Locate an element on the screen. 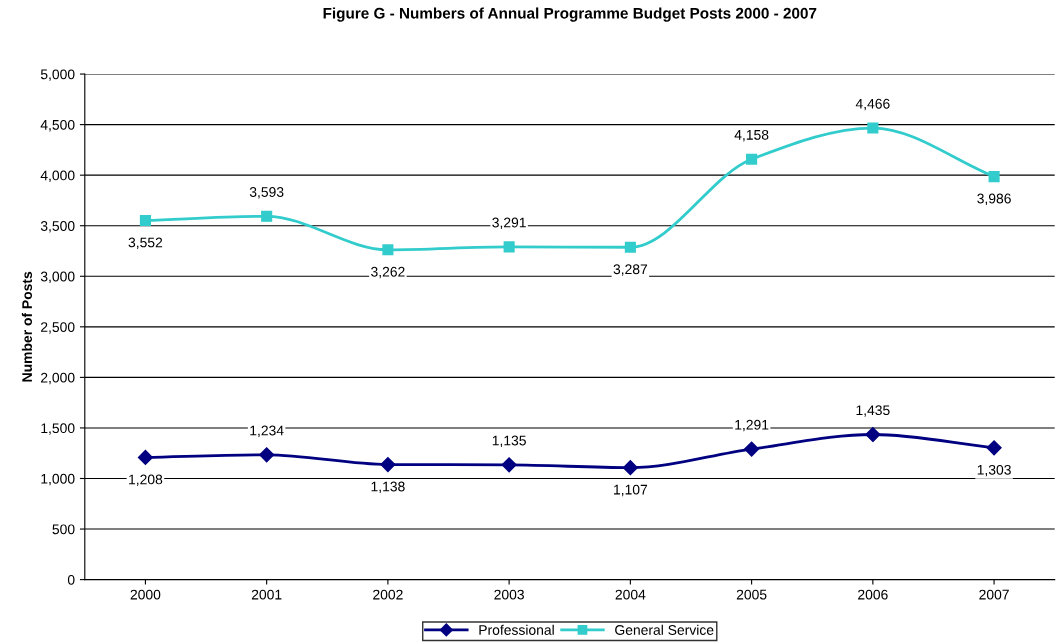  data-label: 4,466 is located at coordinates (872, 104).